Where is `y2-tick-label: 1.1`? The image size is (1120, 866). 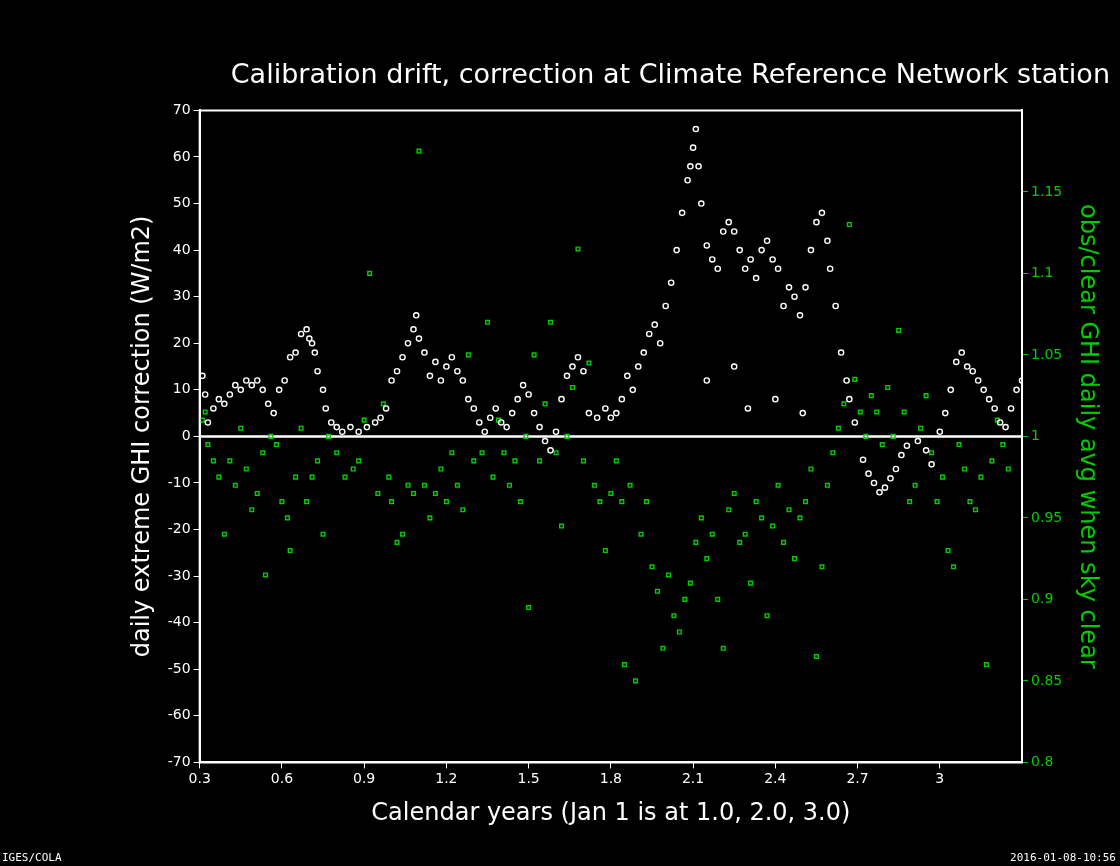
y2-tick-label: 1.1 is located at coordinates (1042, 272).